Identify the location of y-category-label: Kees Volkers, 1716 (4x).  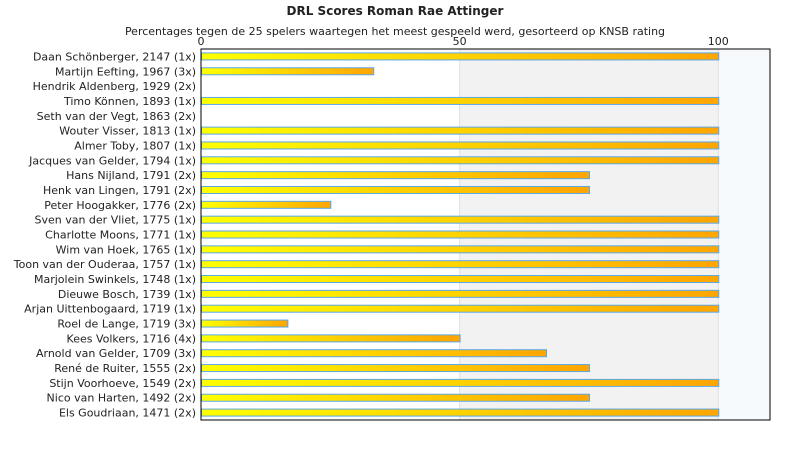
(131, 338).